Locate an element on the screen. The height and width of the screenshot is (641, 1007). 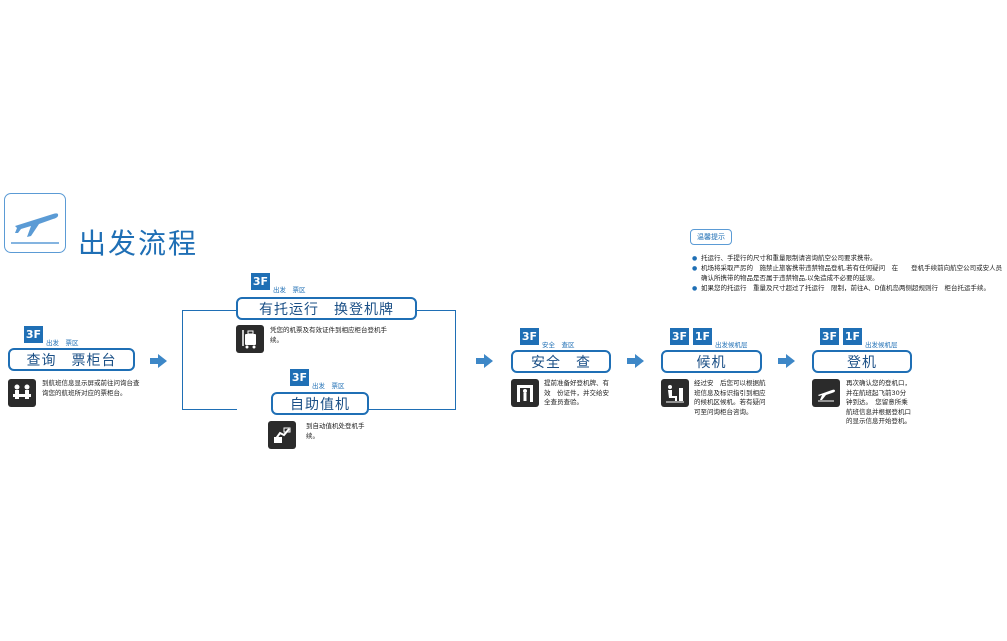
step-boarding: 登机 is located at coordinates (862, 361).